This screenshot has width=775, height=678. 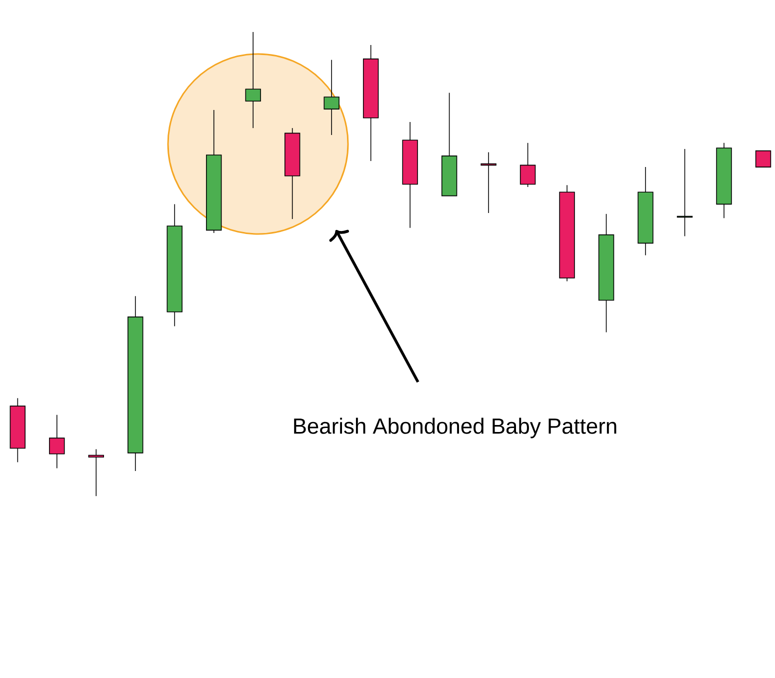 What do you see at coordinates (455, 428) in the screenshot?
I see `annotation: Bearish Abondoned Baby Pattern` at bounding box center [455, 428].